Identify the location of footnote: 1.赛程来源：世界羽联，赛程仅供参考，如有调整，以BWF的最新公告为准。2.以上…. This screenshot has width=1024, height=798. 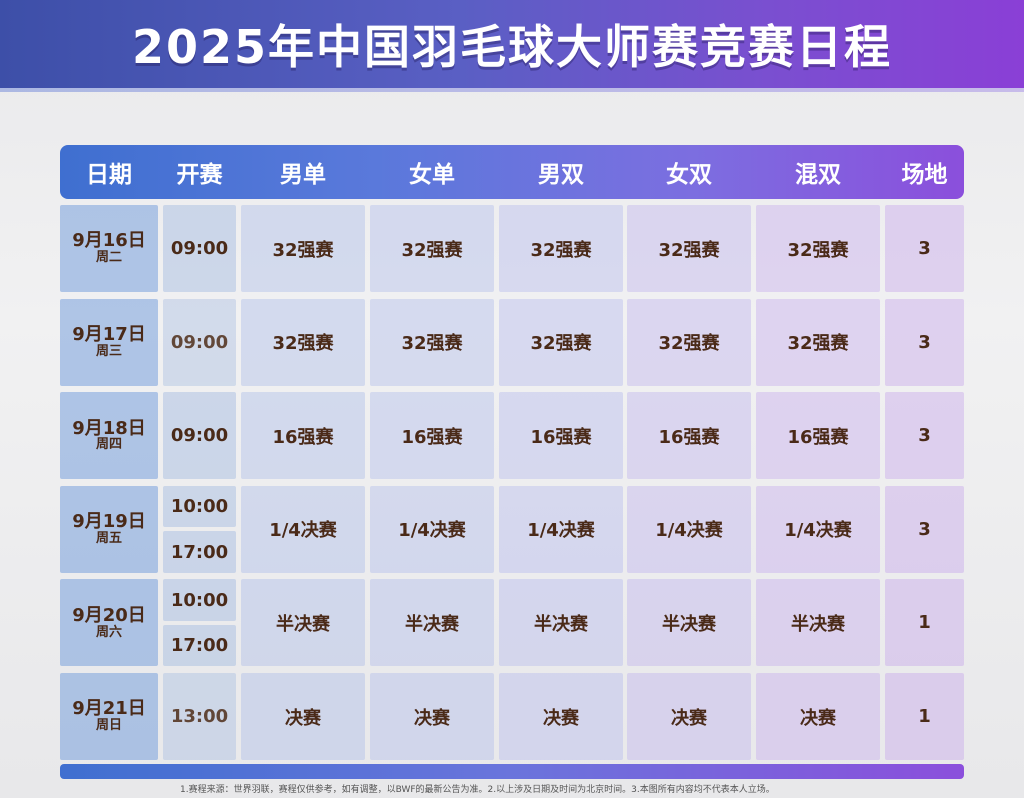
(477, 790).